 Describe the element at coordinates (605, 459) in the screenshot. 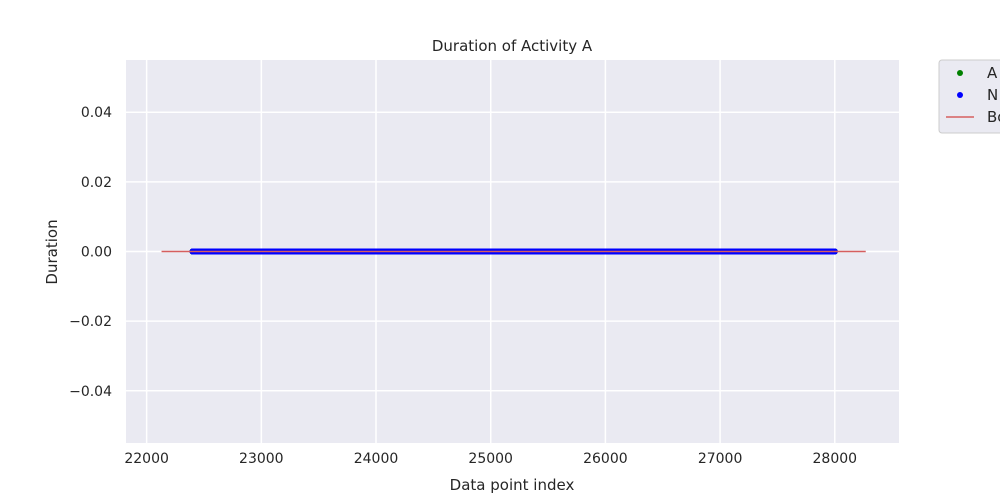

I see `x-tick-label: 26000` at that location.